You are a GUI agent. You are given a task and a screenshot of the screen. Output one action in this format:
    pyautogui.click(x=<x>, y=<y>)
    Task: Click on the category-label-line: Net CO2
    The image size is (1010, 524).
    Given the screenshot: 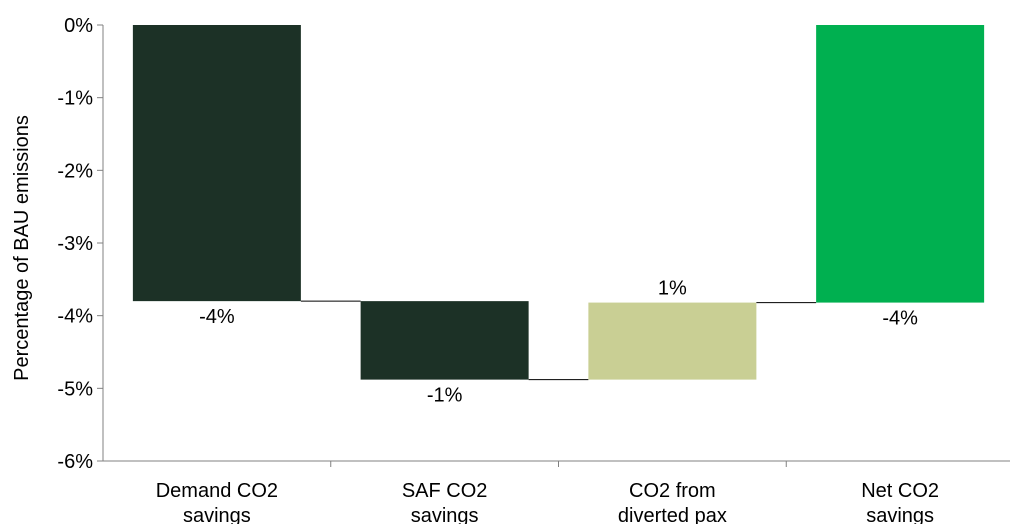 What is the action you would take?
    pyautogui.click(x=900, y=491)
    